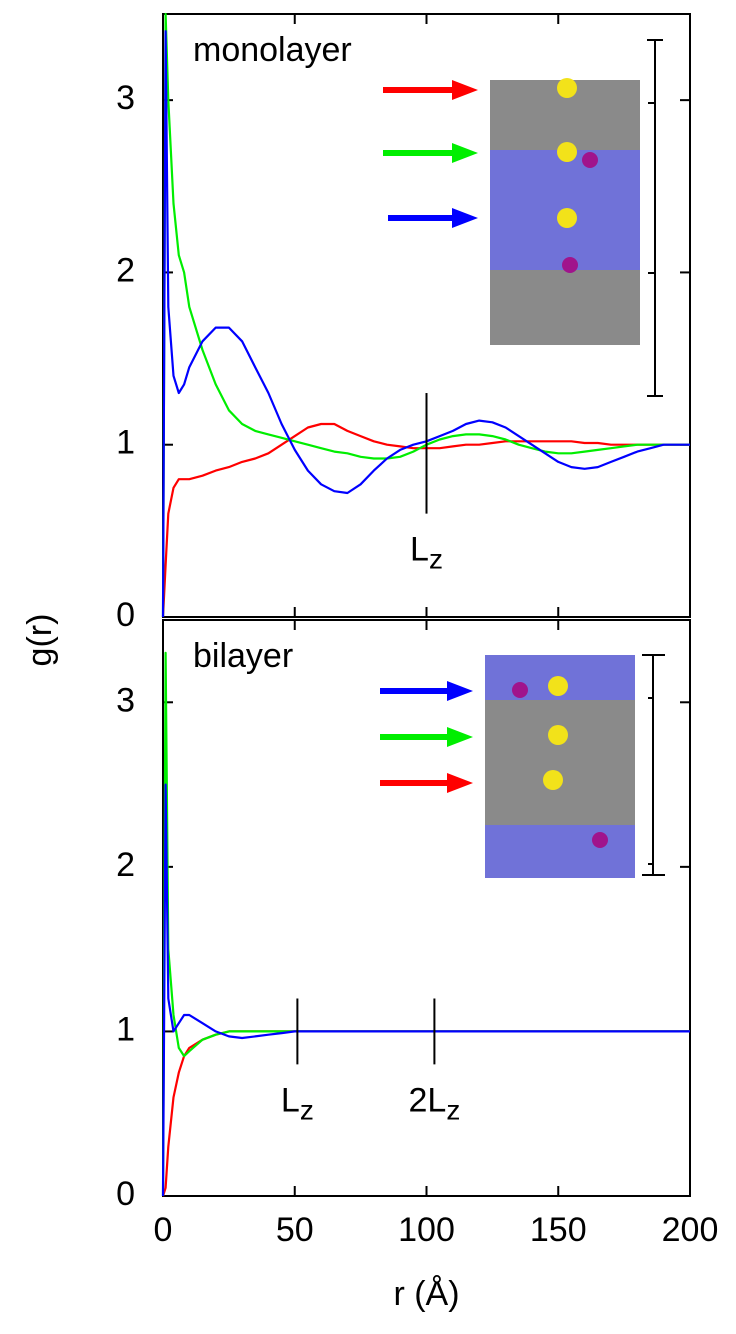 This screenshot has width=736, height=1334. Describe the element at coordinates (425, 520) in the screenshot. I see `series-line` at that location.